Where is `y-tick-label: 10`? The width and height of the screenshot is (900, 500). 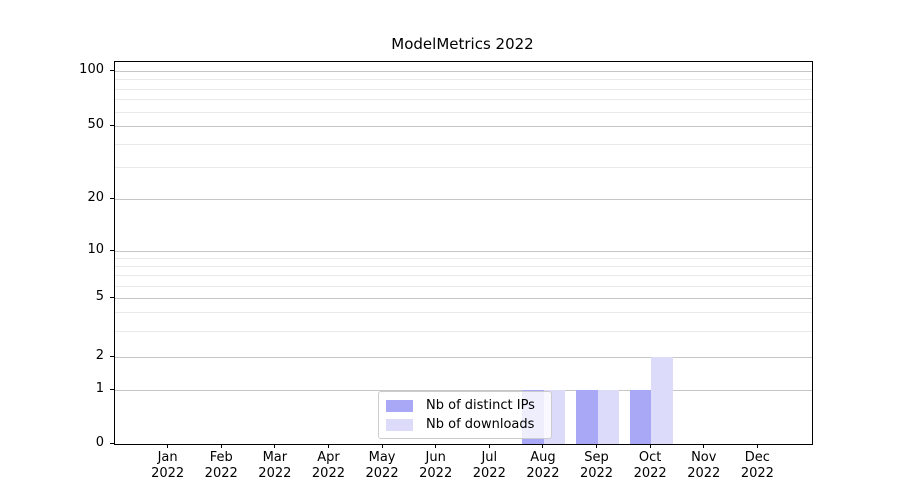
y-tick-label: 10 is located at coordinates (95, 249).